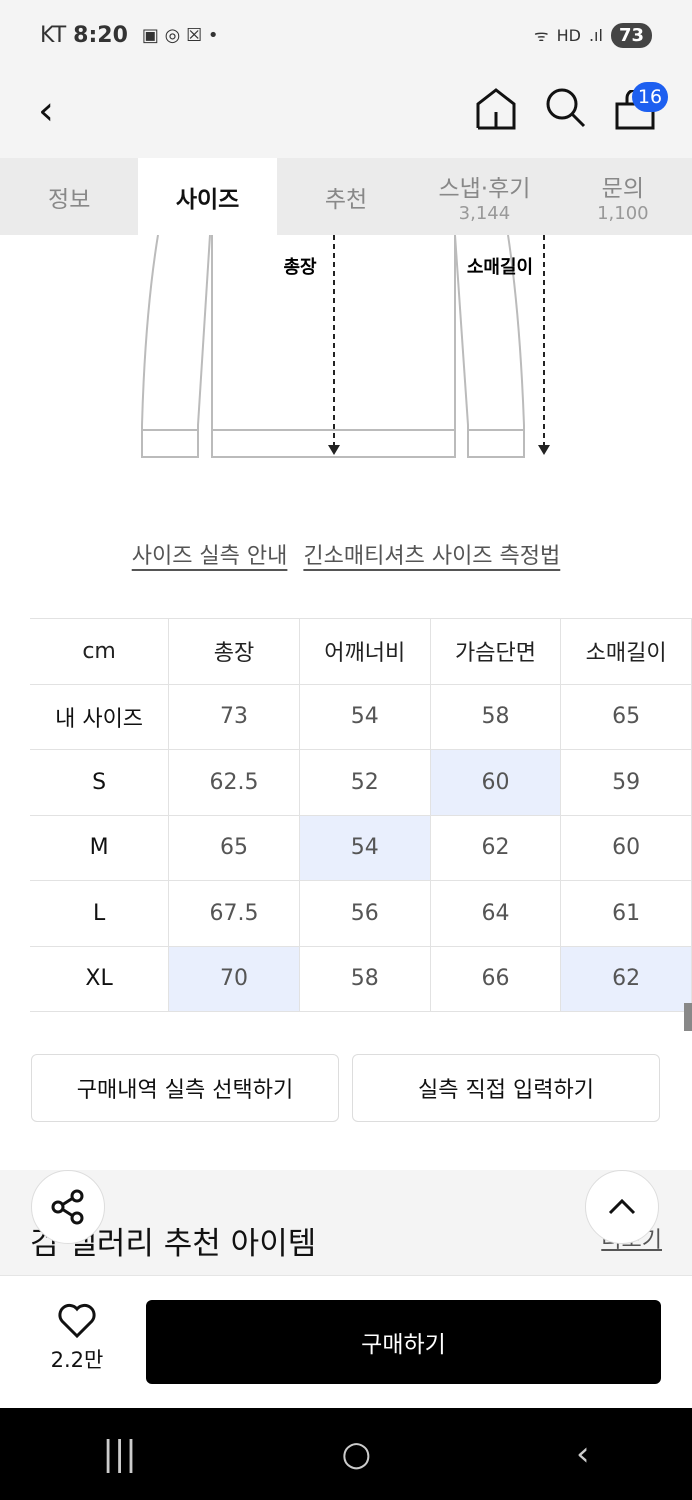  I want to click on tab-label: 문의, so click(622, 189).